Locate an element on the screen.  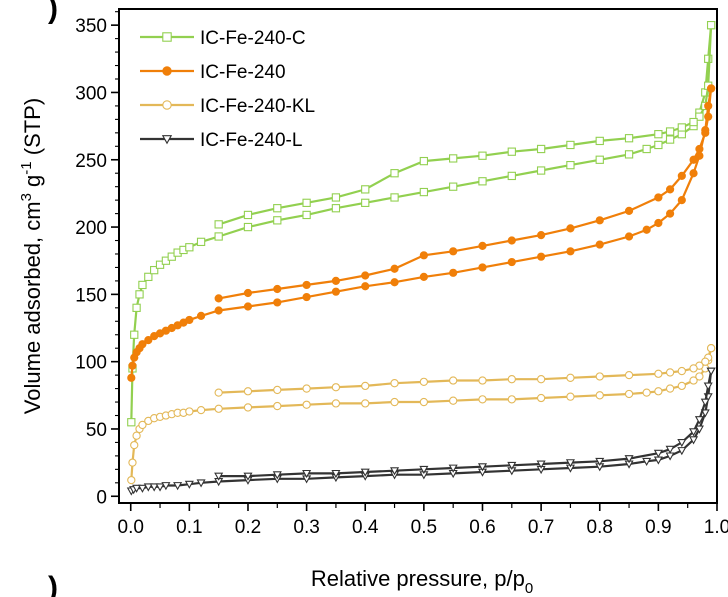
x-tick-label: 0.9 is located at coordinates (658, 527).